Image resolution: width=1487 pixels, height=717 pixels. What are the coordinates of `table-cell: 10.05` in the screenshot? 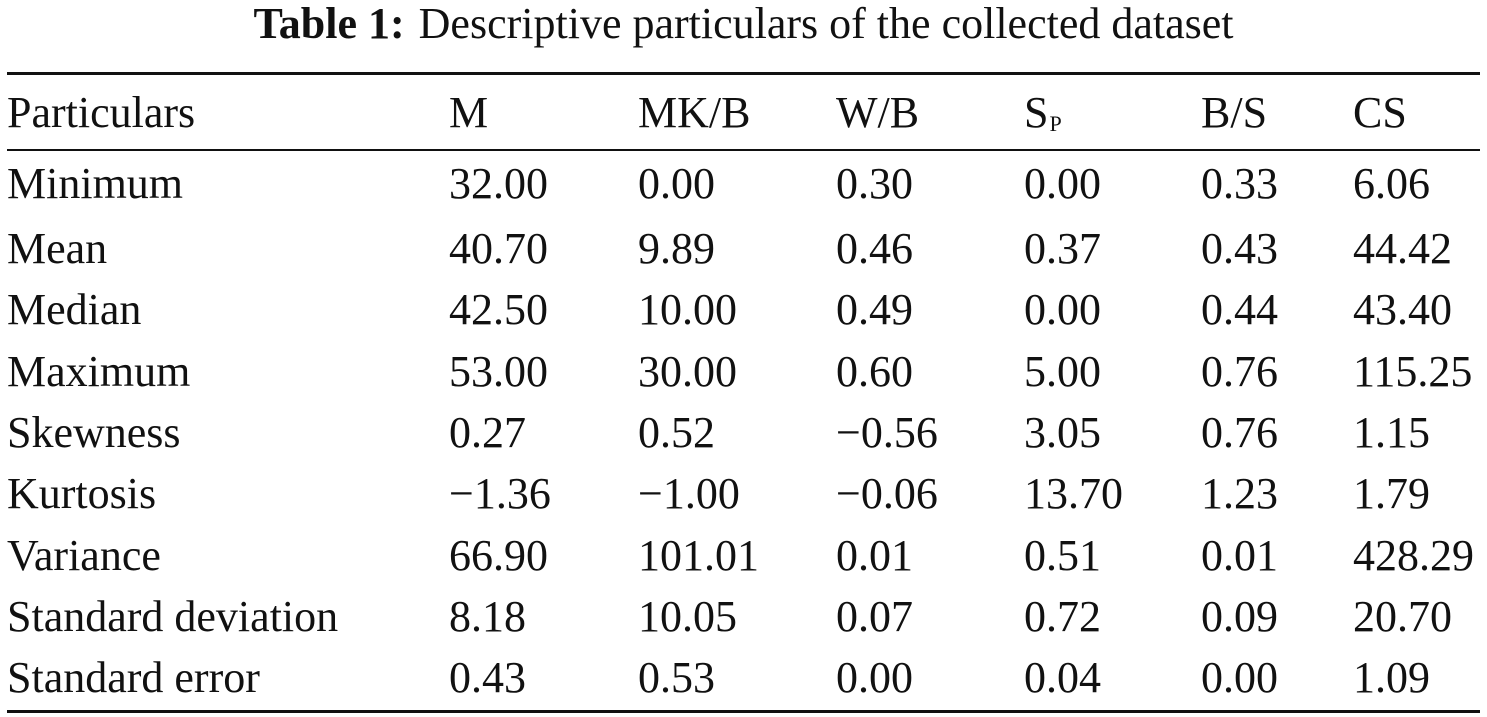 It's located at (687, 616).